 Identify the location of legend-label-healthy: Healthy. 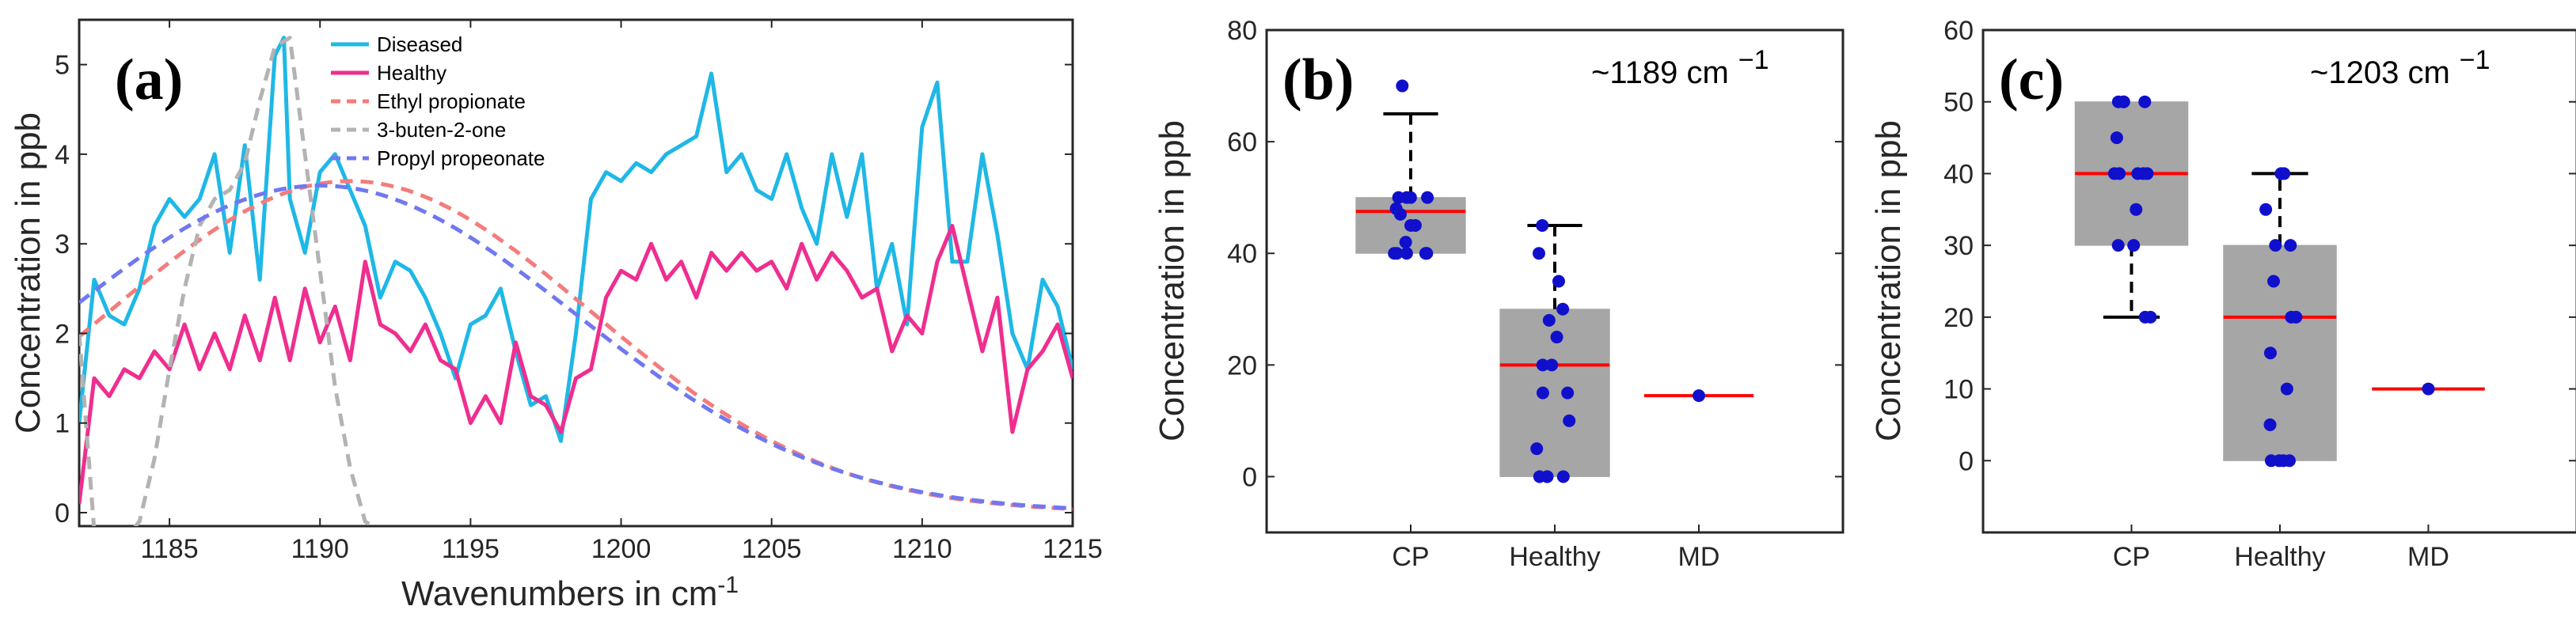
(412, 73).